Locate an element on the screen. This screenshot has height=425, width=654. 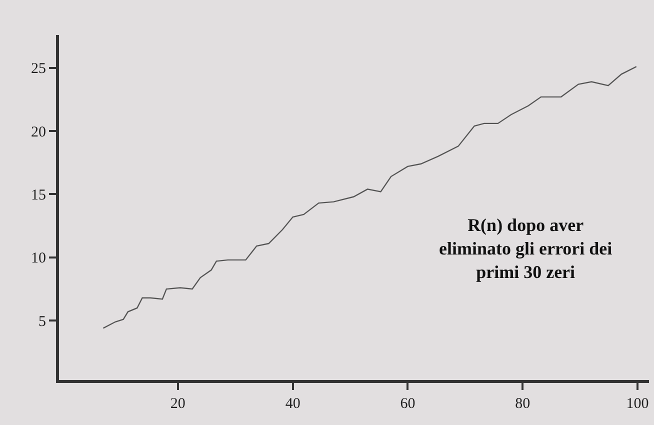
x-tick-label: 20 is located at coordinates (178, 404).